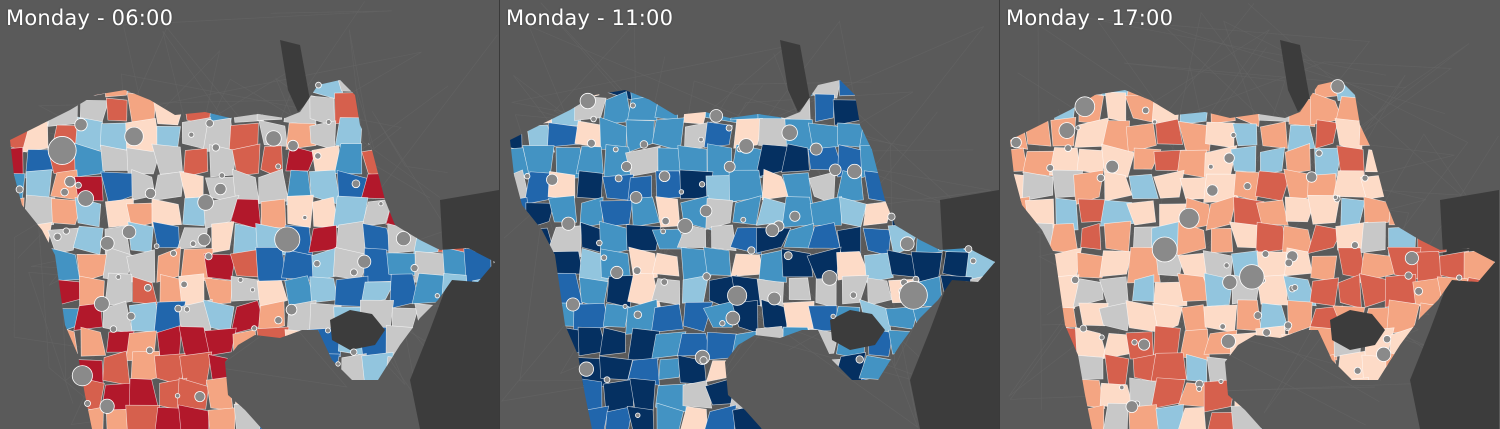 The height and width of the screenshot is (429, 1500). I want to click on water-east, so click(954, 309).